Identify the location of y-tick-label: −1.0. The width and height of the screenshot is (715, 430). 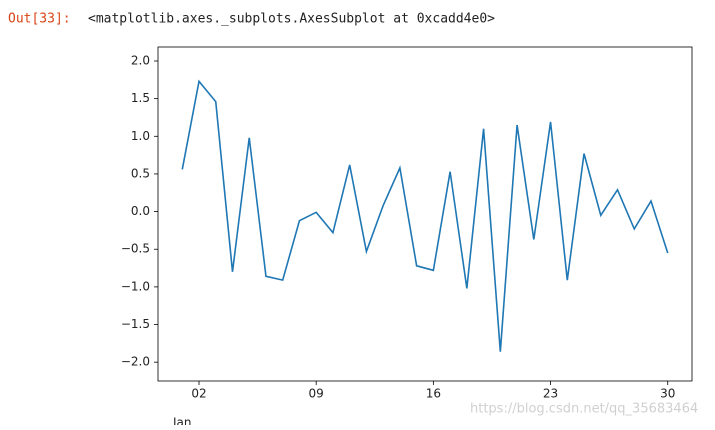
(135, 286).